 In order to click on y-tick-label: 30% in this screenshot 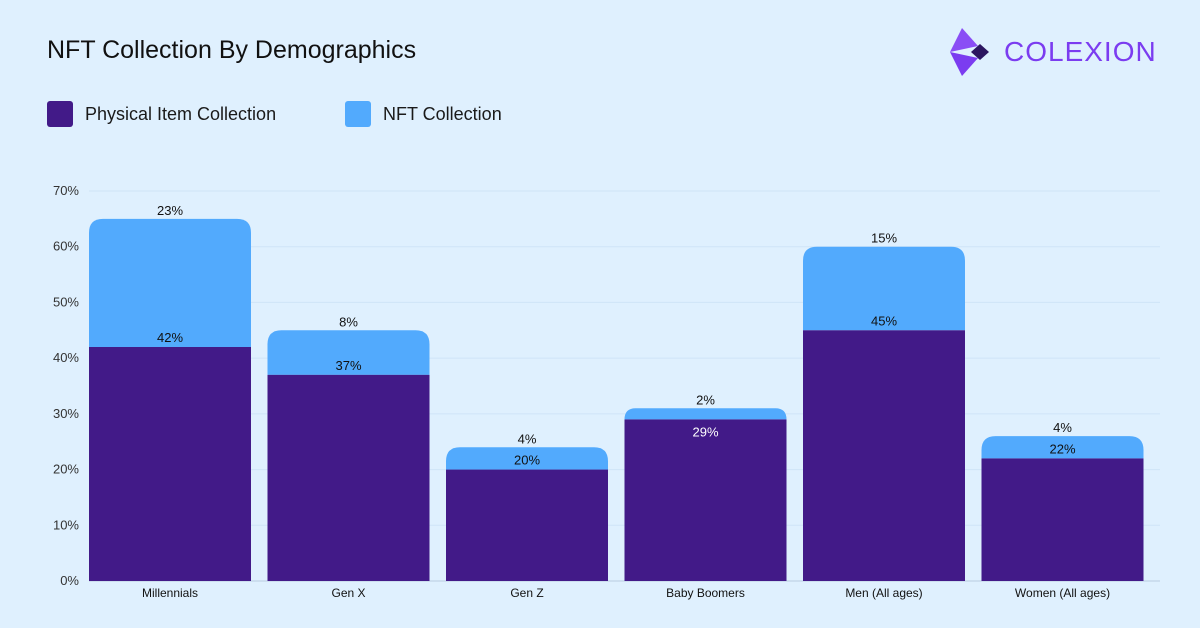, I will do `click(66, 413)`.